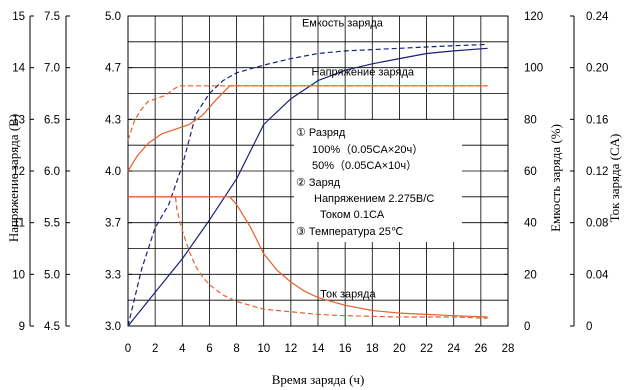  I want to click on legend-line-voltage: Напряжением 2.275B/C, so click(374, 199).